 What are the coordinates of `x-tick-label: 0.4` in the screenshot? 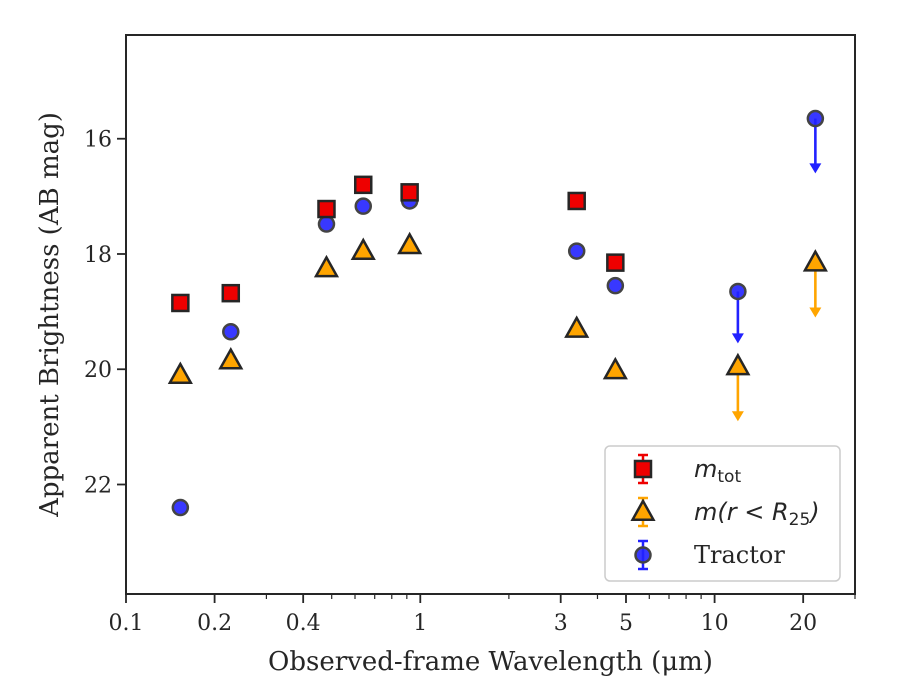 It's located at (303, 623).